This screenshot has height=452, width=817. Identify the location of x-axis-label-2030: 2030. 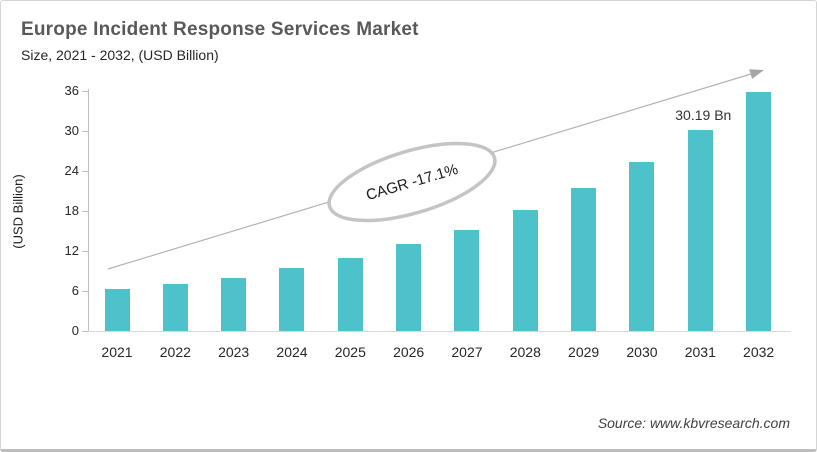
(642, 352).